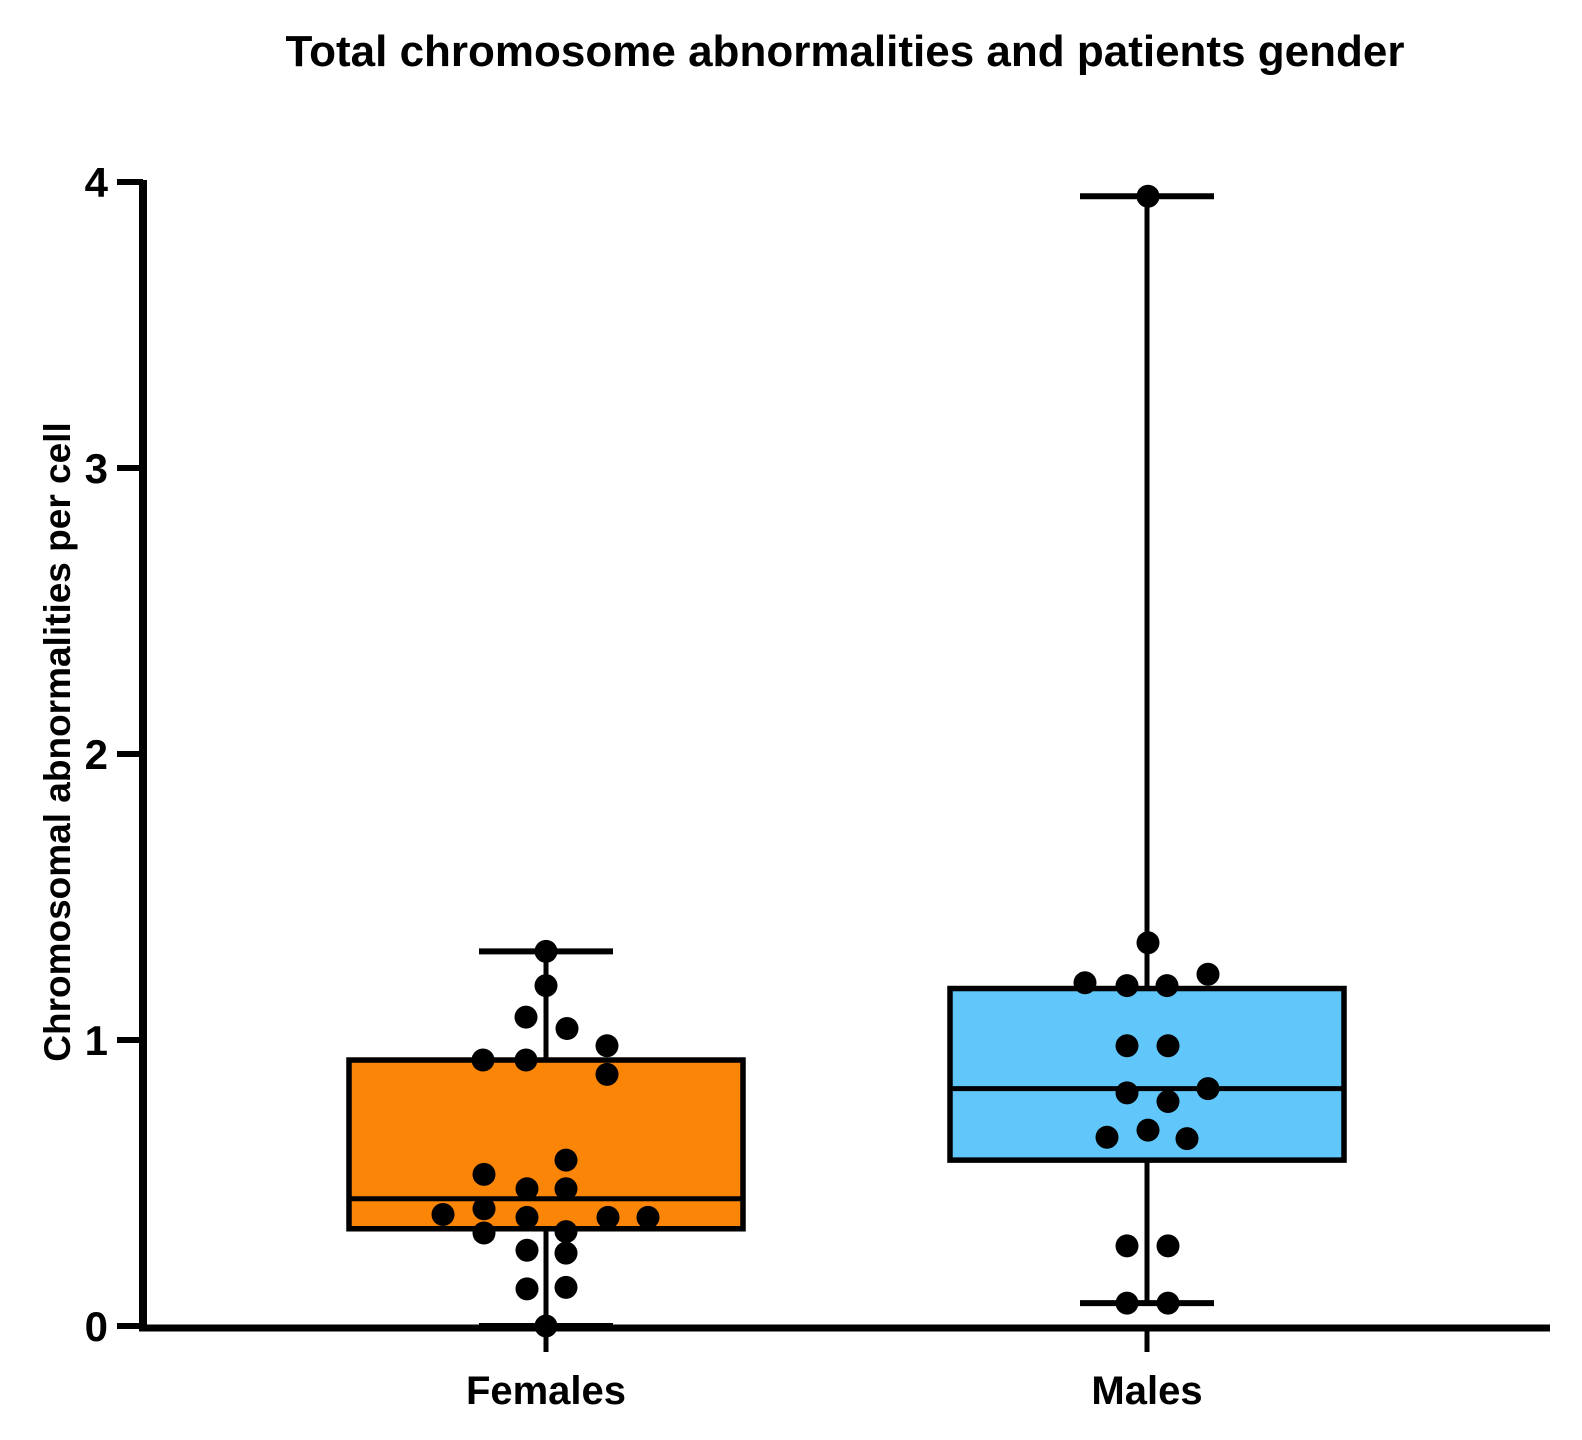 The width and height of the screenshot is (1582, 1440). I want to click on y-tick-label-2: 2, so click(96, 754).